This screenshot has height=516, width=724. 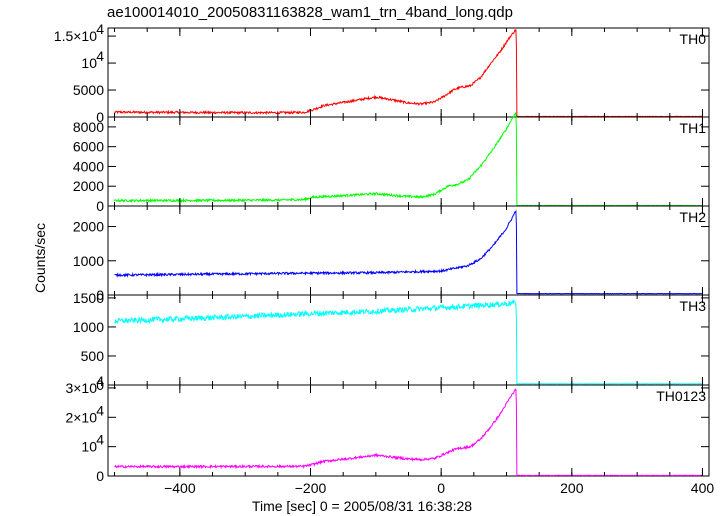 I want to click on panel-label-th2: TH2, so click(x=693, y=217).